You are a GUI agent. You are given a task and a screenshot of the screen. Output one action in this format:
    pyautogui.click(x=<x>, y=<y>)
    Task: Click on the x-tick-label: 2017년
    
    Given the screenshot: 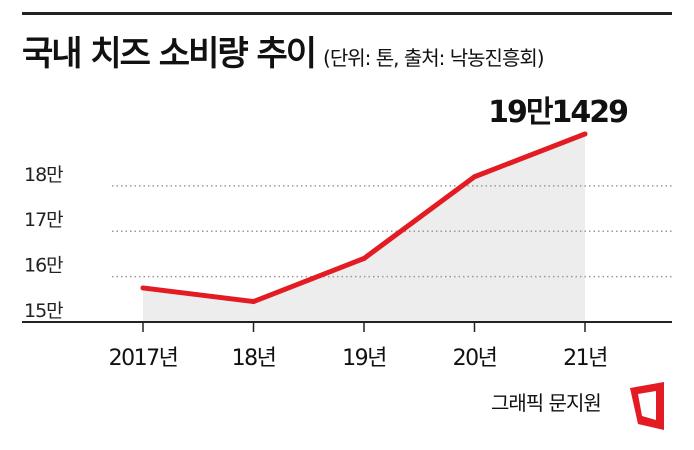 What is the action you would take?
    pyautogui.click(x=143, y=358)
    